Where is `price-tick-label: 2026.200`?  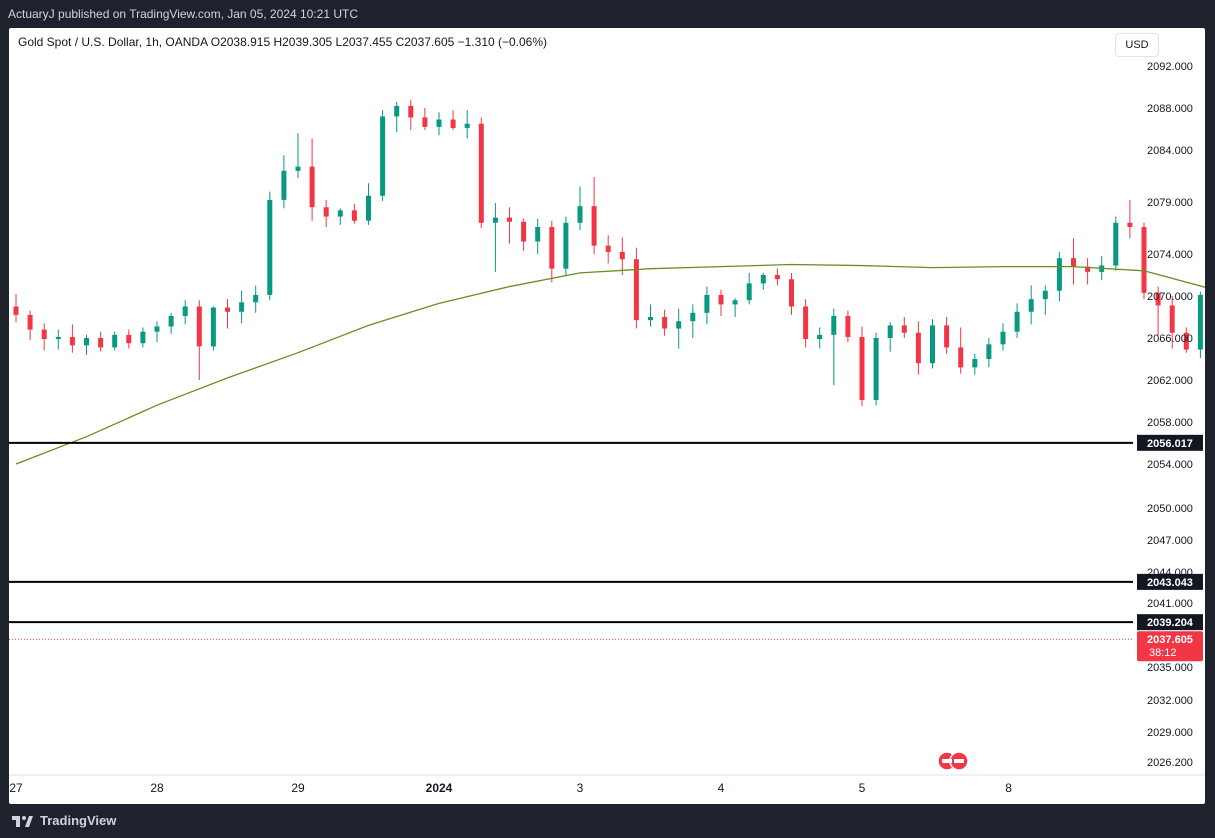 price-tick-label: 2026.200 is located at coordinates (1170, 763).